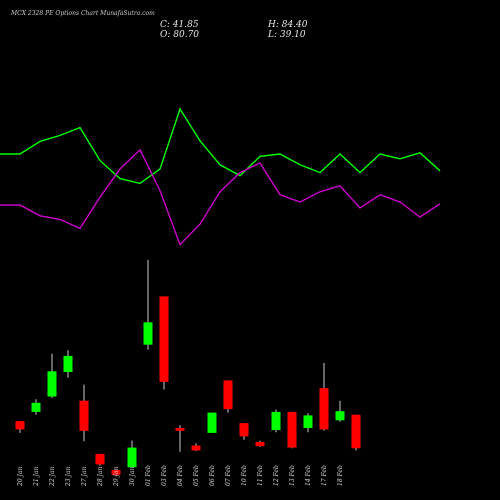 The image size is (500, 500). What do you see at coordinates (324, 475) in the screenshot?
I see `x-tick-label: 17 Feb` at bounding box center [324, 475].